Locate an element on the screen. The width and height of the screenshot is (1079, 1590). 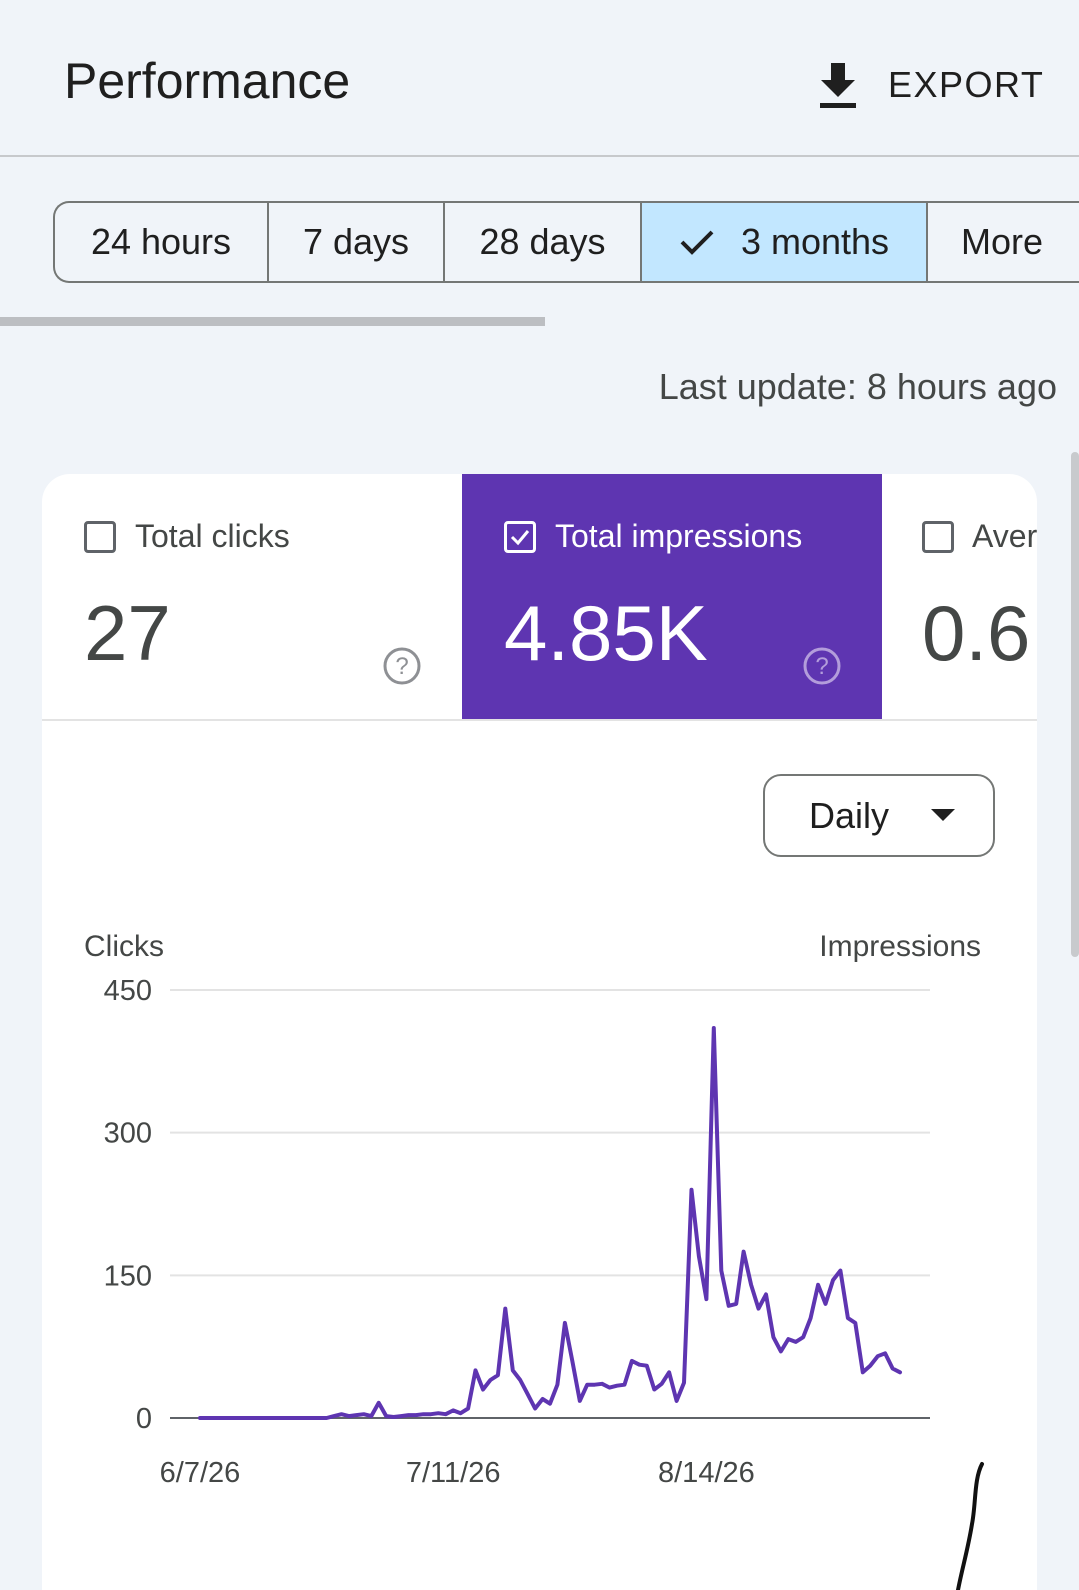
range-label: 3 months is located at coordinates (815, 241).